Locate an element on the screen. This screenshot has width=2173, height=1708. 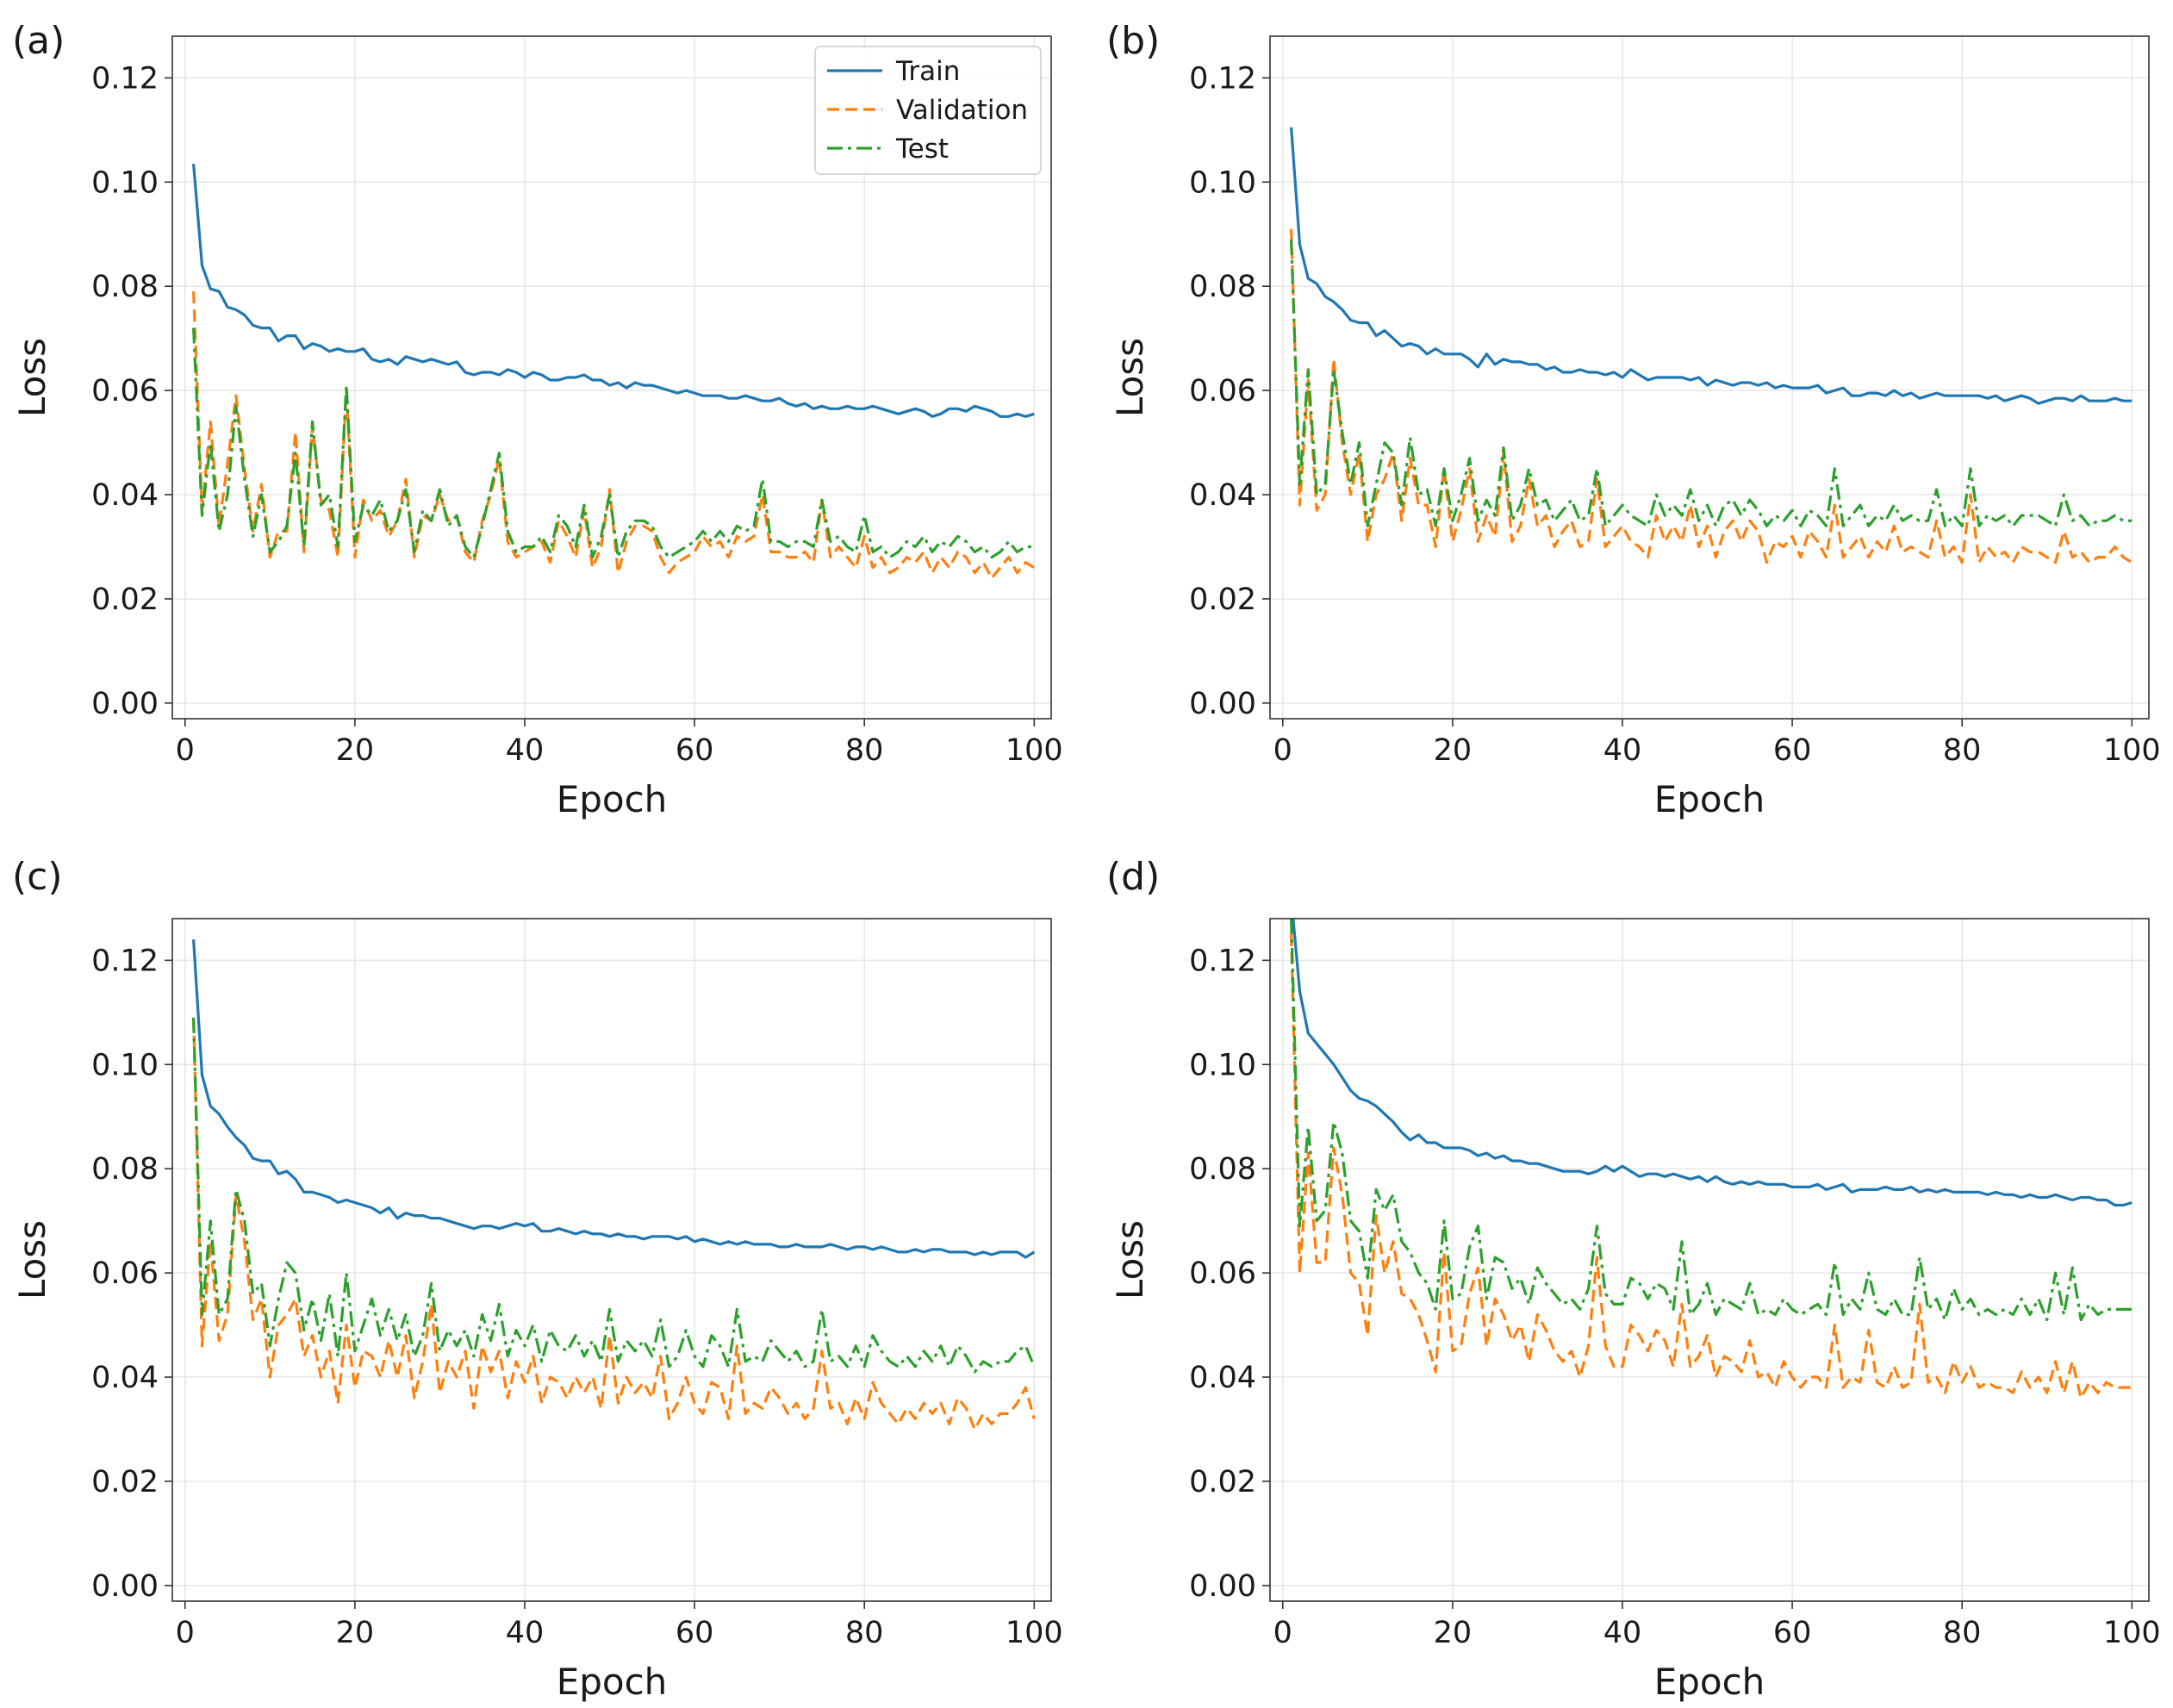
panel-label-a: (a) is located at coordinates (39, 41).